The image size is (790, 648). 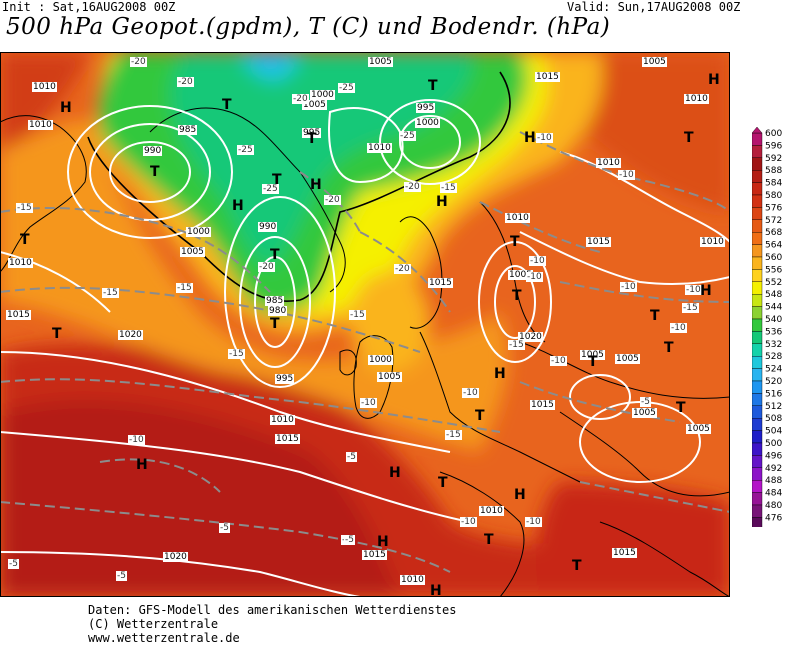 I want to click on legend-label: 500, so click(x=773, y=444).